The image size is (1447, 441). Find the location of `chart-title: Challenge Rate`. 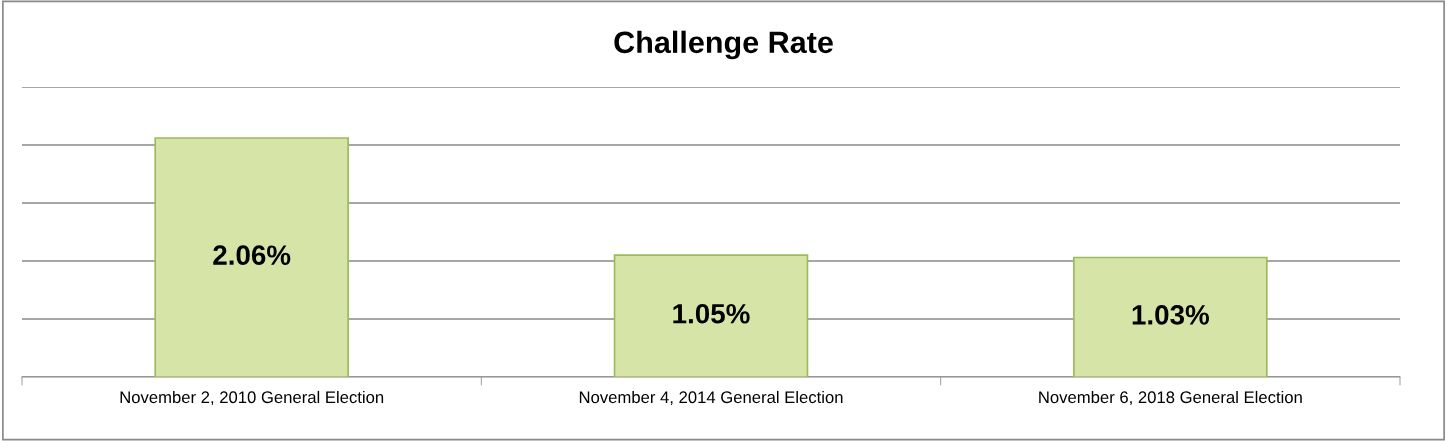

chart-title: Challenge Rate is located at coordinates (723, 45).